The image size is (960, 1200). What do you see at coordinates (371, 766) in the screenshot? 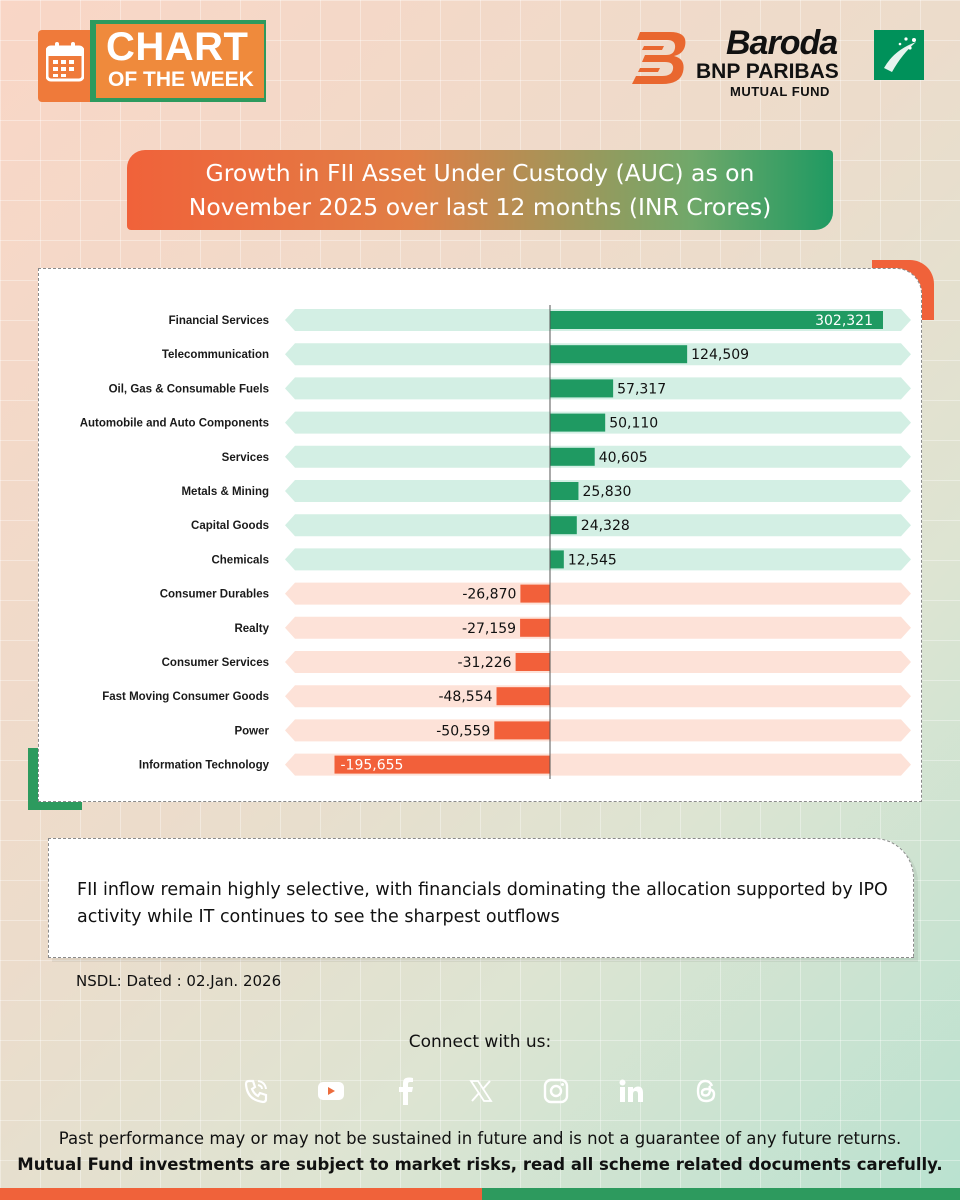
I see `value-label: -195,655` at bounding box center [371, 766].